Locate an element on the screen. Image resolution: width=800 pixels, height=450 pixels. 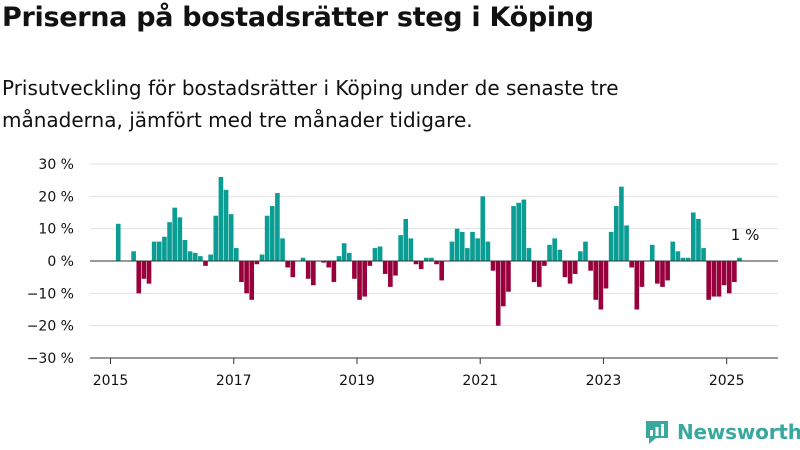
y-tick-label: −30 % is located at coordinates (50, 359).